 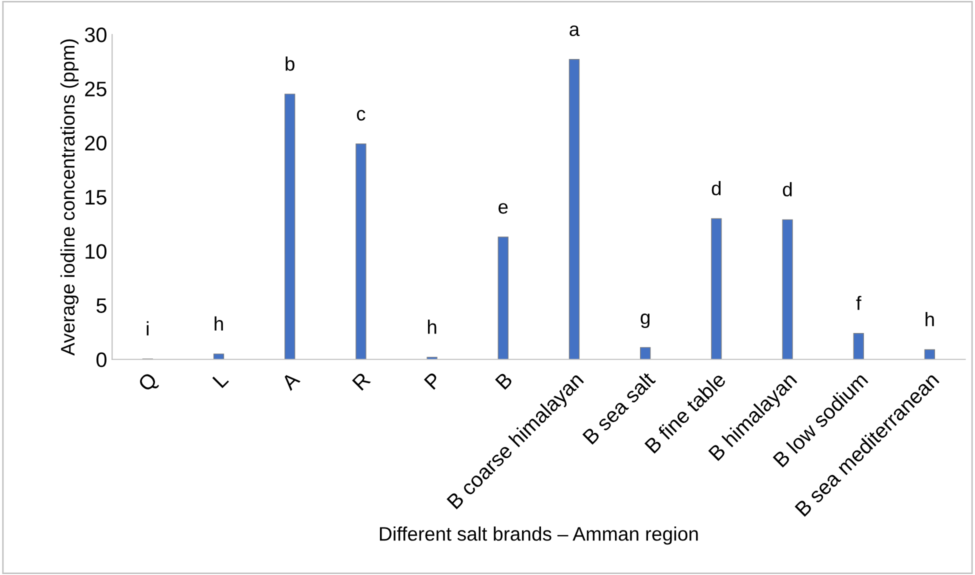 I want to click on annotation: a, so click(x=575, y=30).